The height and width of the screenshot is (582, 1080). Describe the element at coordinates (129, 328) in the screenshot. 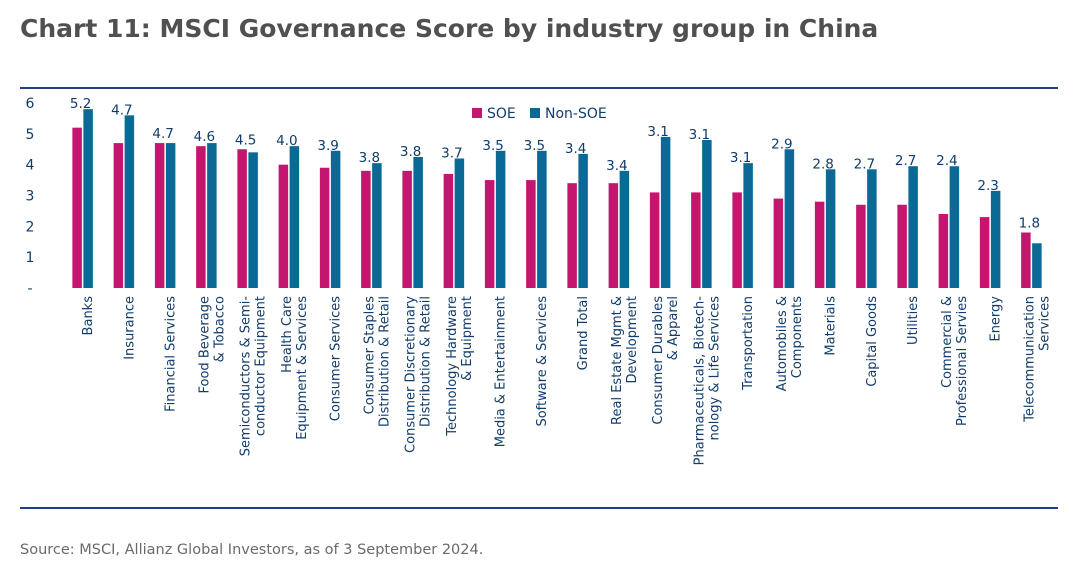

I see `x-category-line: Insurance` at that location.